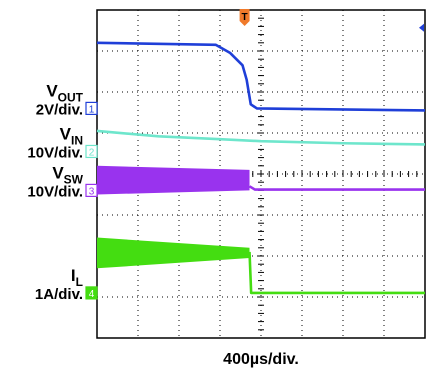  What do you see at coordinates (261, 359) in the screenshot?
I see `x-axis-label: 400µs/div.` at bounding box center [261, 359].